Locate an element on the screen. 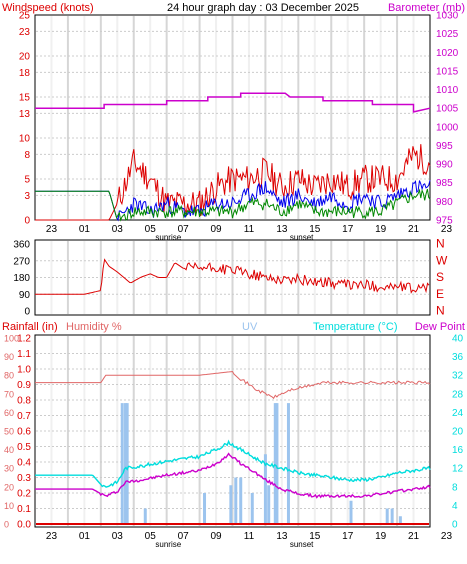 The image size is (467, 564). y-tick-label: 1.1 is located at coordinates (24, 354).